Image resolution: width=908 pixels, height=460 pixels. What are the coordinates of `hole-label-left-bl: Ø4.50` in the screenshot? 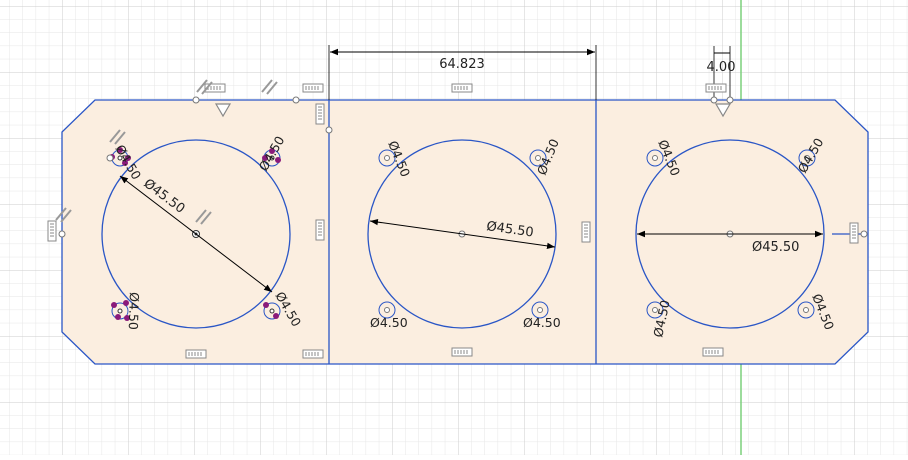 It's located at (134, 311).